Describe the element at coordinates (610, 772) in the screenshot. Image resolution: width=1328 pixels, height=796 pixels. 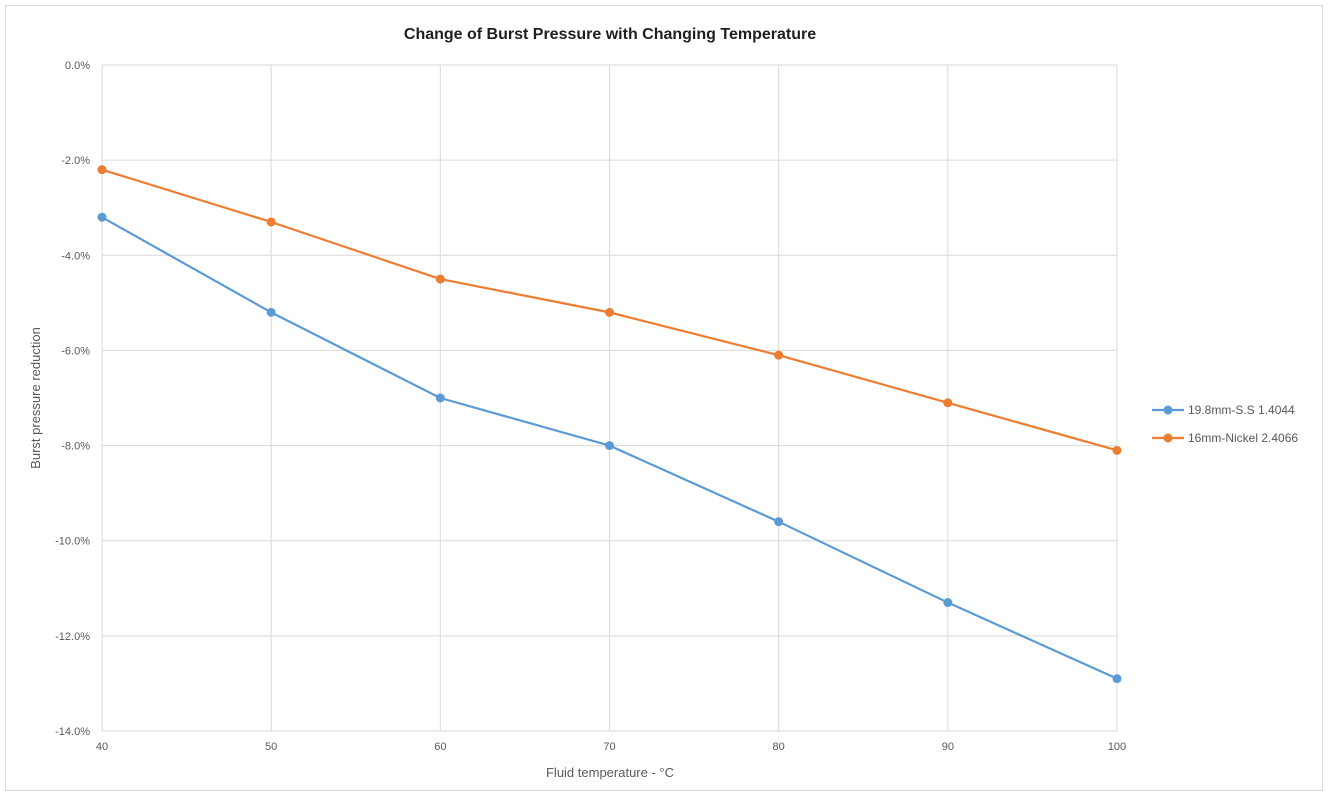
I see `x-axis-title: Fluid temperature - °C` at that location.